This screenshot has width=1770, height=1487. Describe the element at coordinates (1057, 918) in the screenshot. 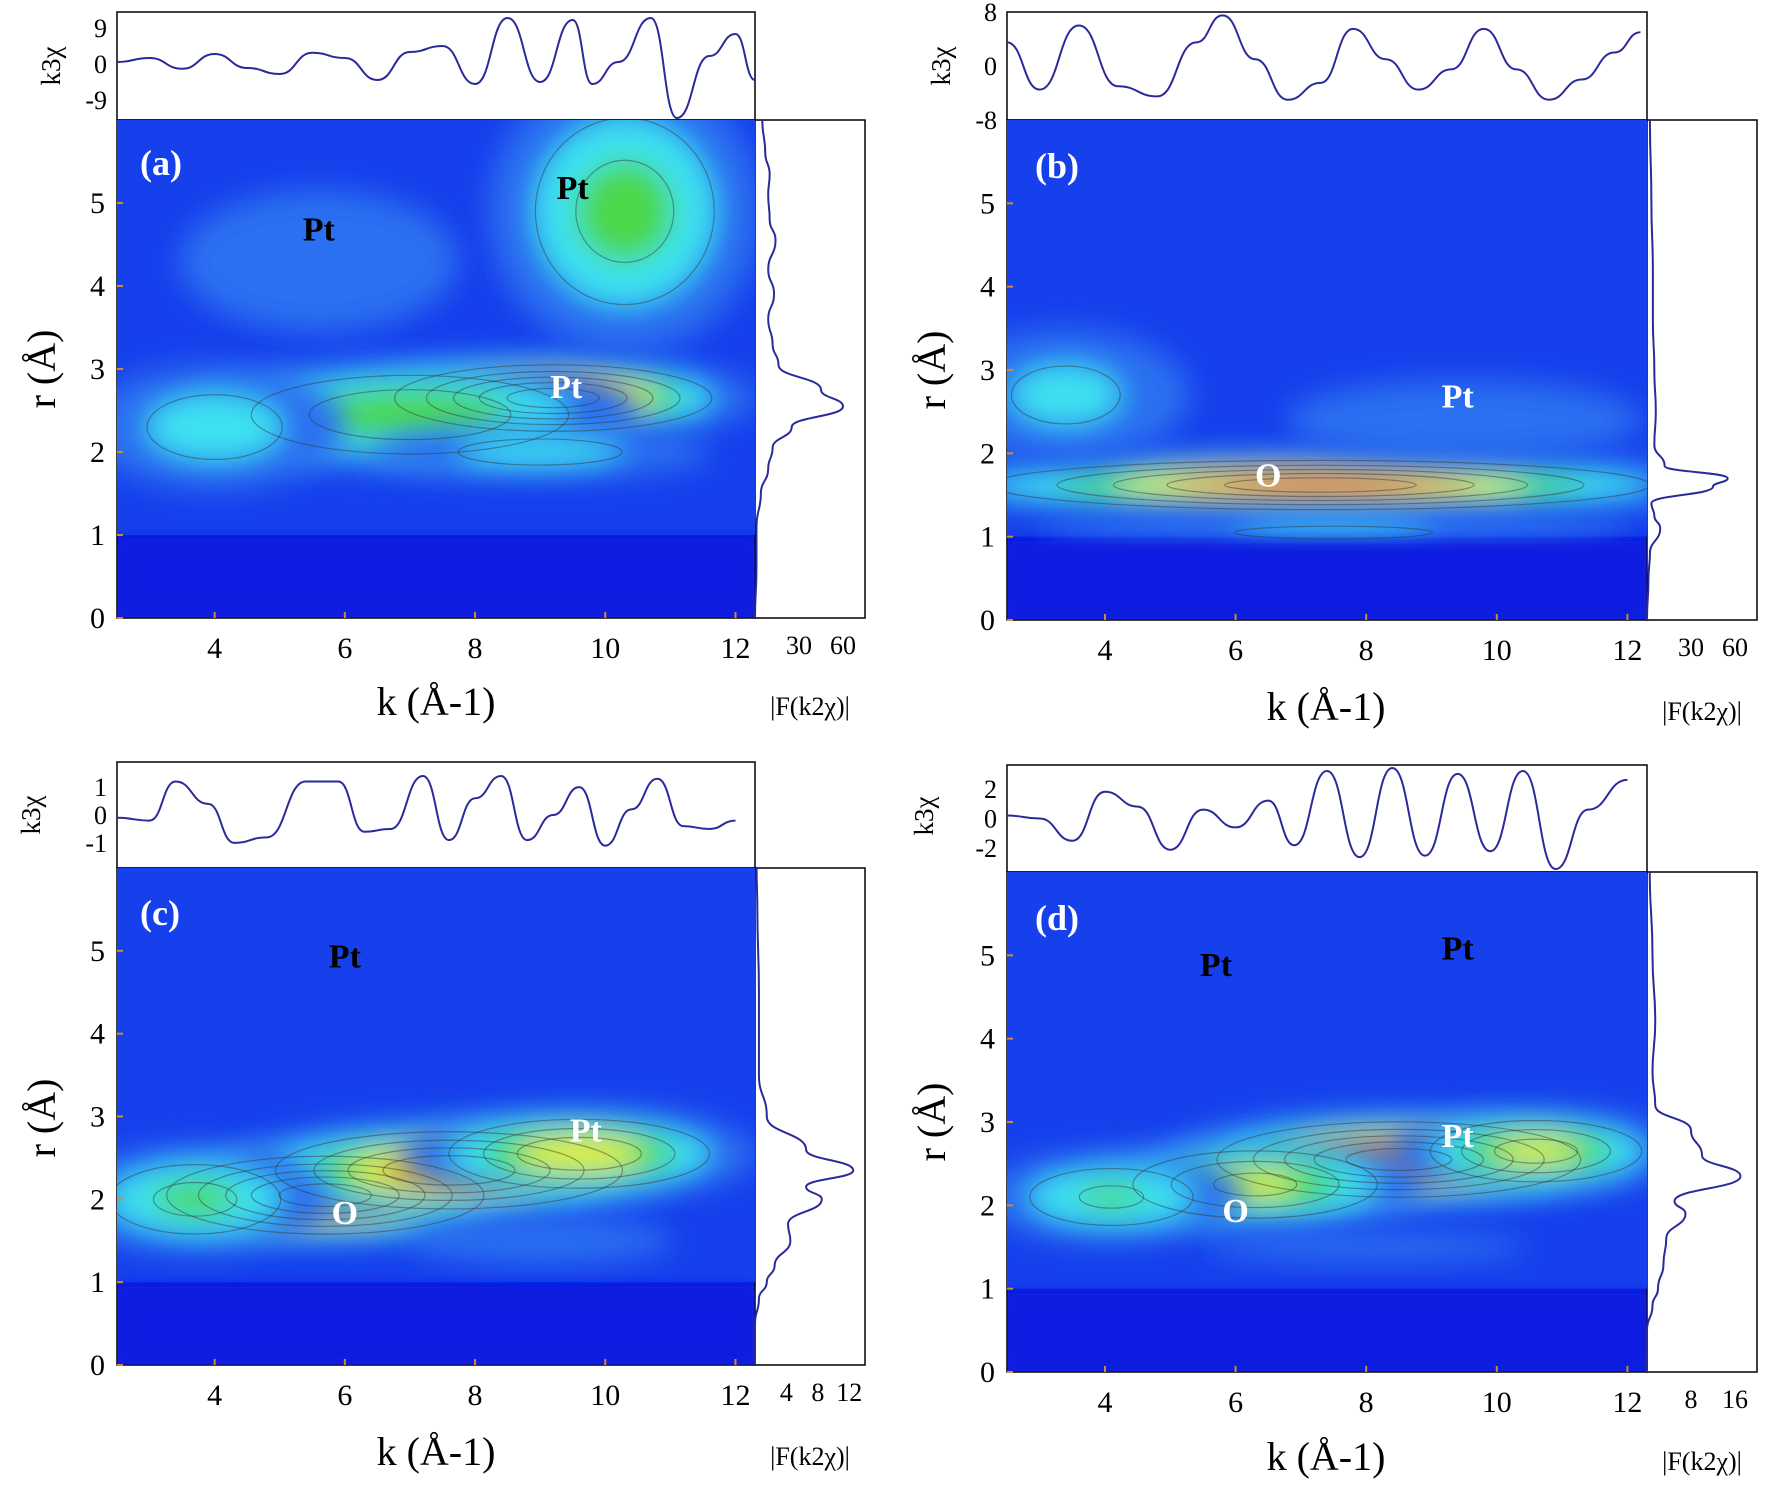

I see `panel-letter: (d)` at that location.